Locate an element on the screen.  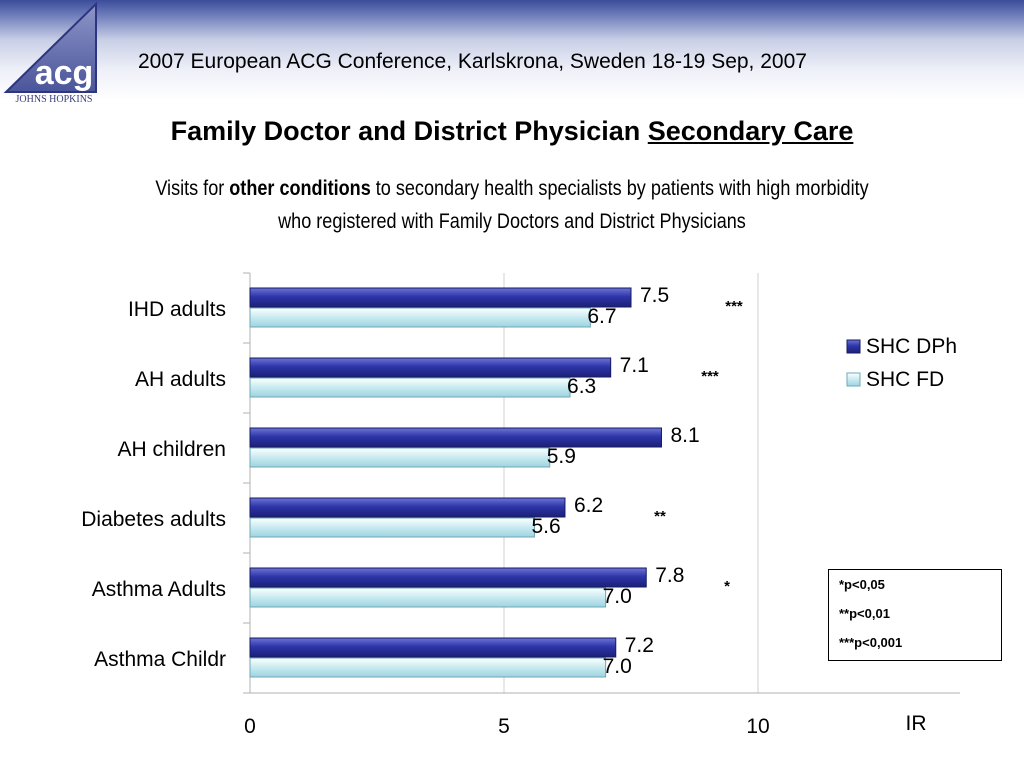
acg-logo: acg JOHNS HOPKINS is located at coordinates (50, 53).